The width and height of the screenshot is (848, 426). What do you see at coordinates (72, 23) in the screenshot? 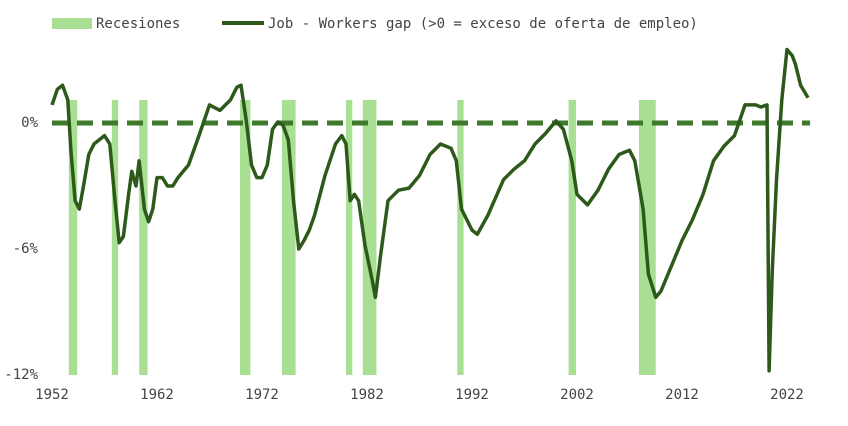
I see `legend-swatch` at bounding box center [72, 23].